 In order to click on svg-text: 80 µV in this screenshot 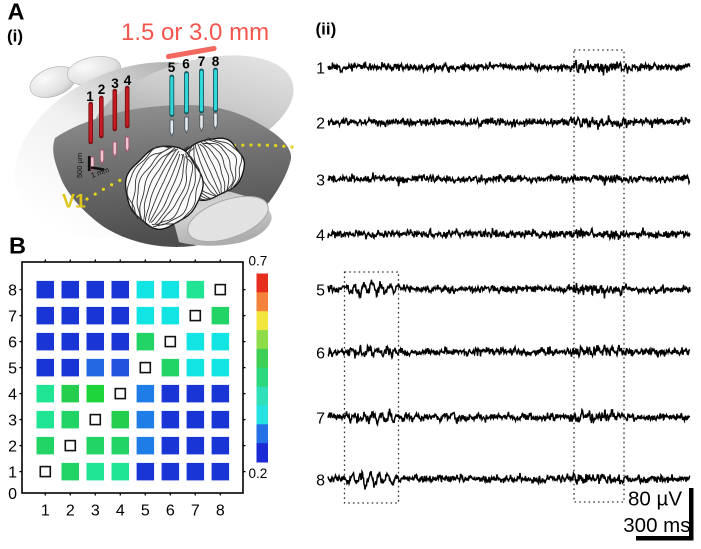, I will do `click(655, 499)`.